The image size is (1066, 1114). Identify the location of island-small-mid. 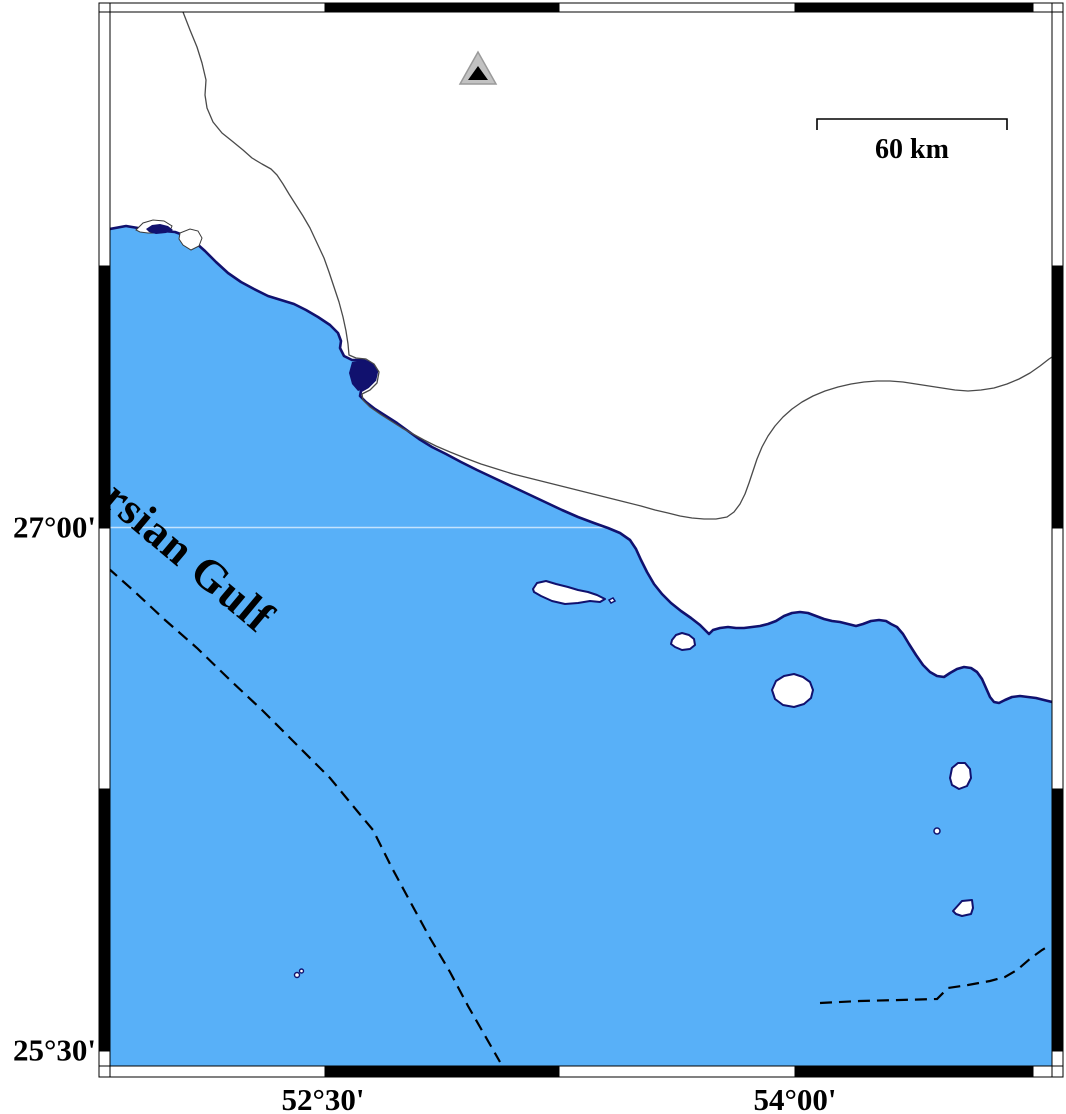
(683, 641).